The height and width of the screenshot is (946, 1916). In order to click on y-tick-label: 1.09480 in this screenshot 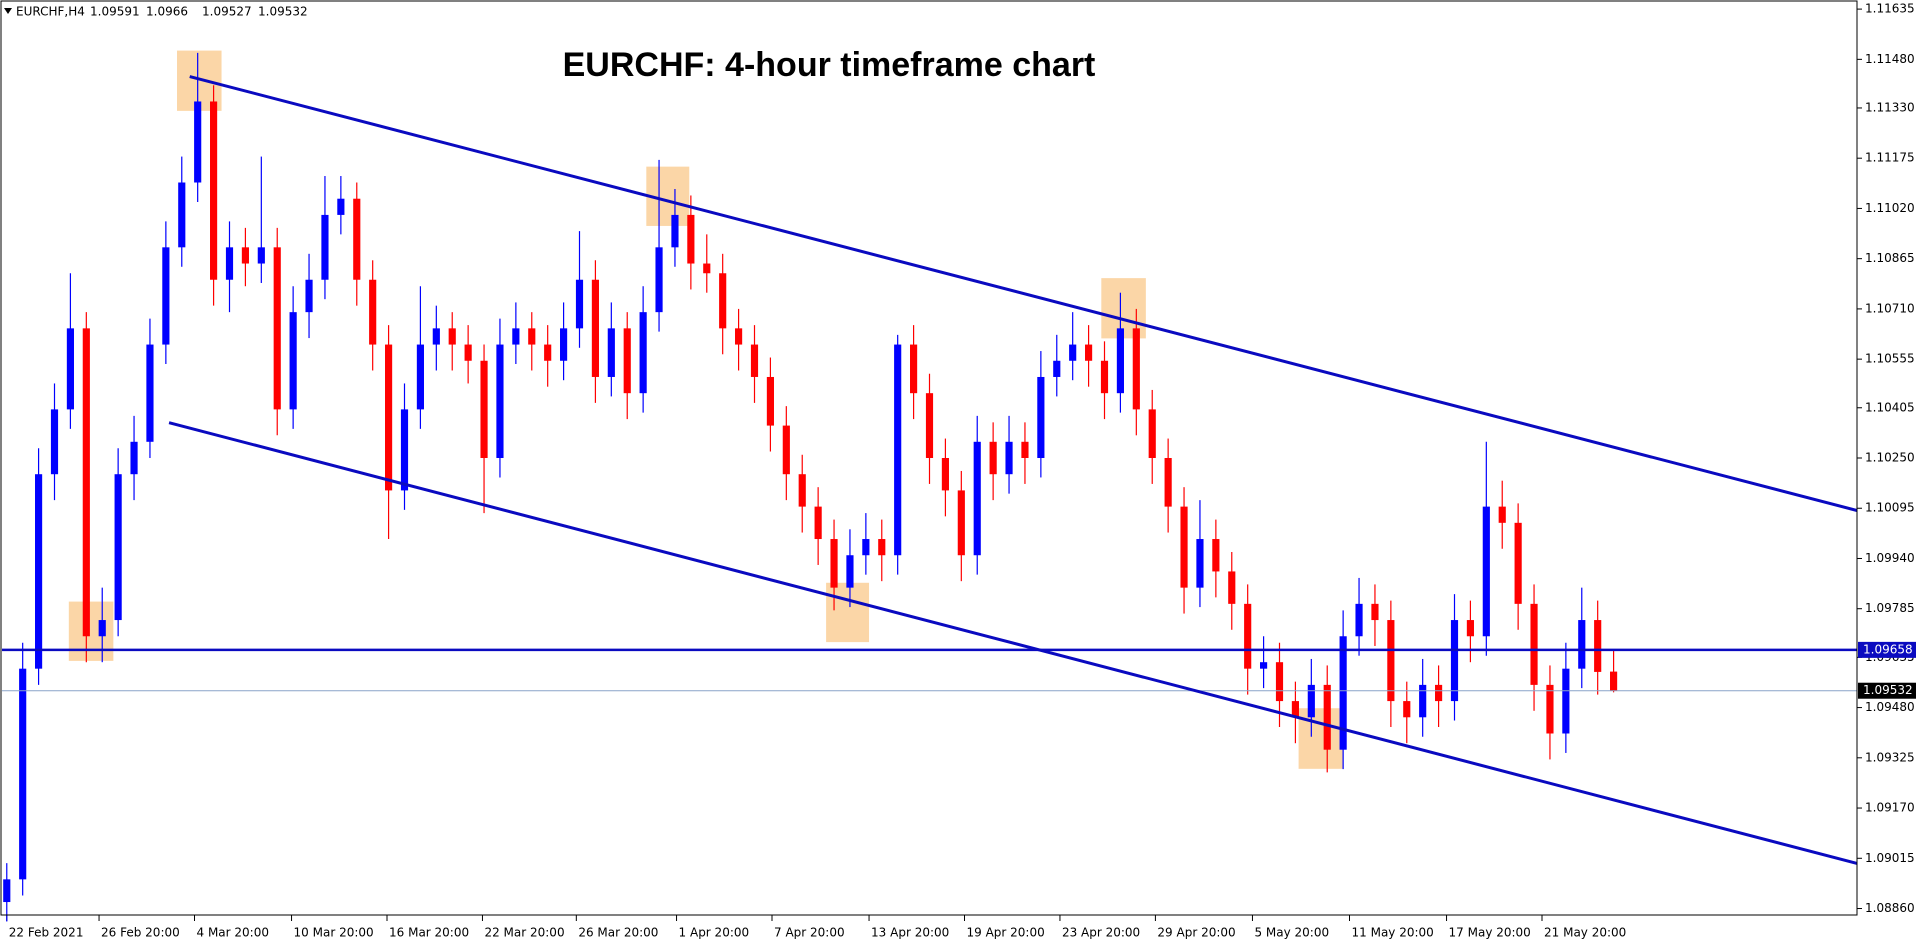, I will do `click(1890, 707)`.